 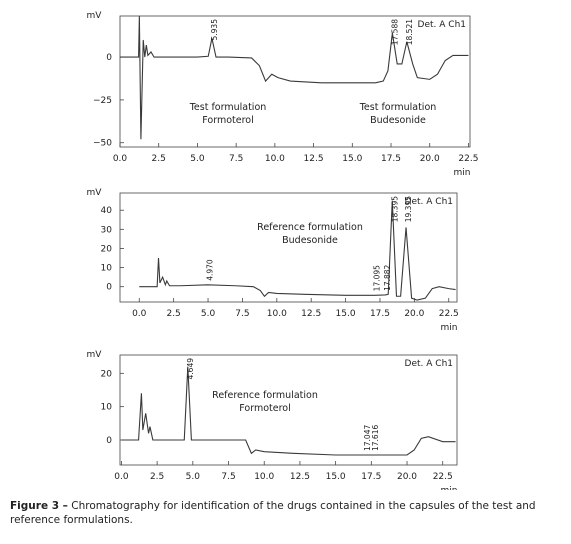 I want to click on peak-label: 17.588, so click(x=394, y=32).